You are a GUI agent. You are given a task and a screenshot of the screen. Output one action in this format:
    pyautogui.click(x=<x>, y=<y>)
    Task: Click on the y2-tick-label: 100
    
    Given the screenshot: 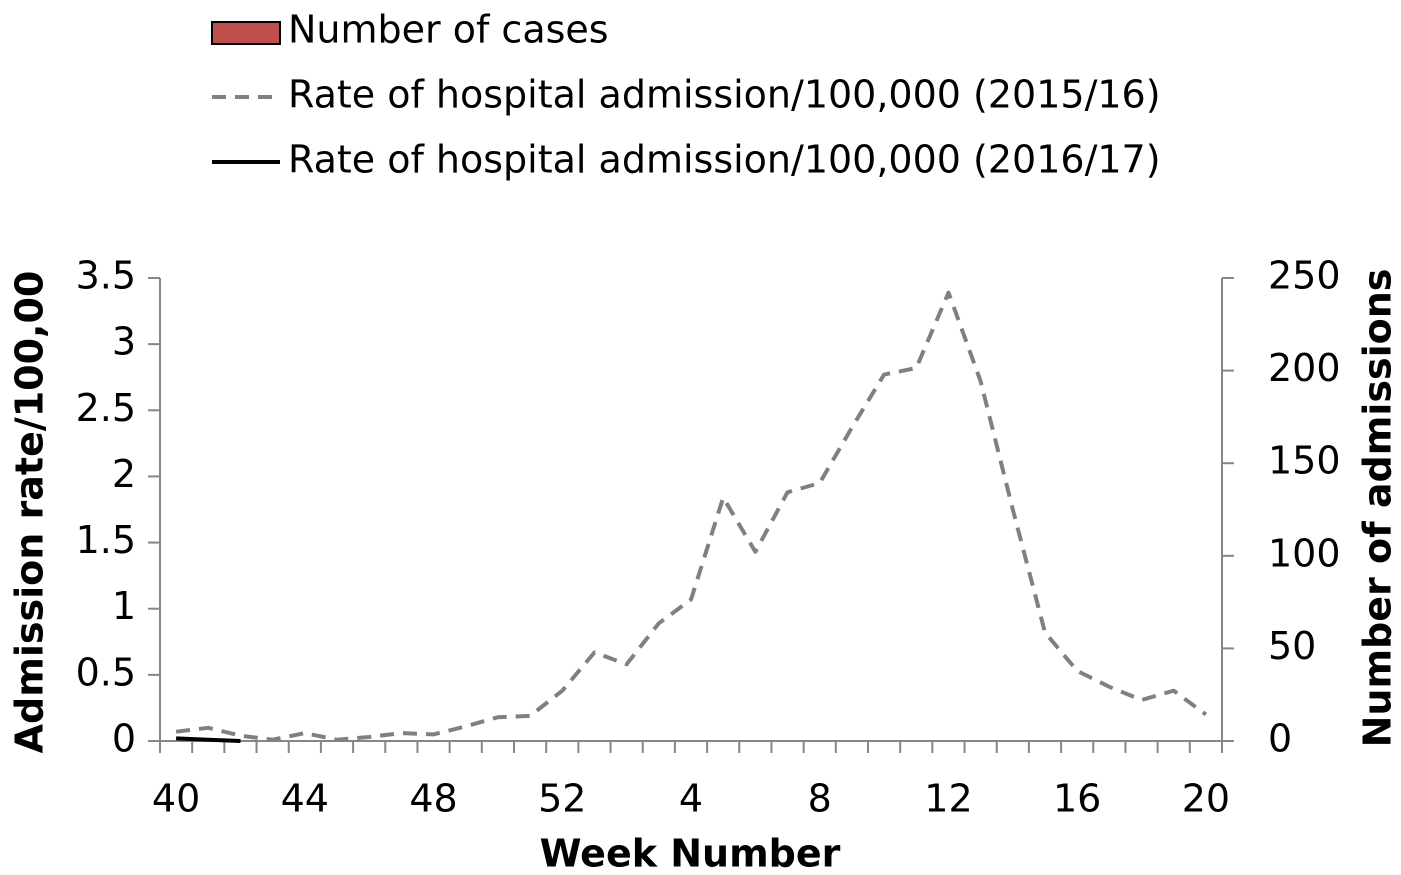 What is the action you would take?
    pyautogui.click(x=1304, y=553)
    